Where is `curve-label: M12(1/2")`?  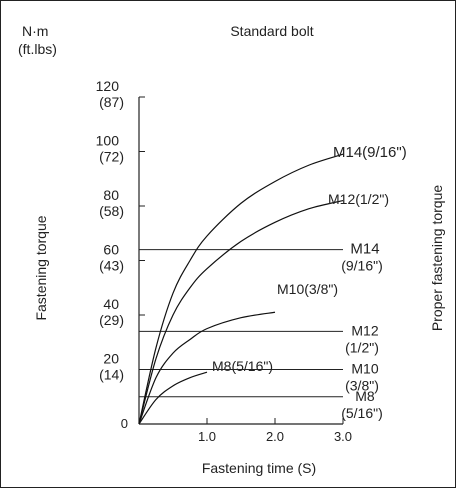 curve-label: M12(1/2") is located at coordinates (358, 199).